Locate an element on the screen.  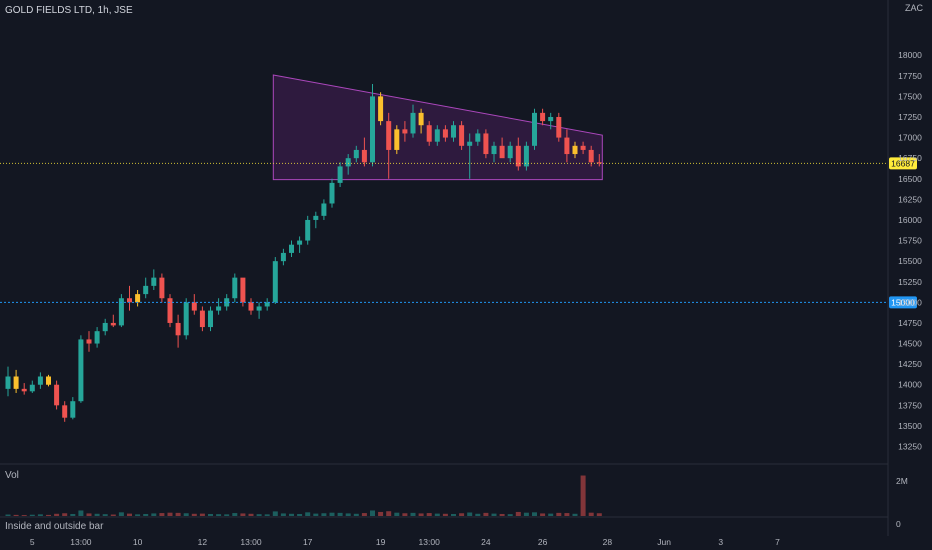
time-tick-label: 13:00 is located at coordinates (251, 542).